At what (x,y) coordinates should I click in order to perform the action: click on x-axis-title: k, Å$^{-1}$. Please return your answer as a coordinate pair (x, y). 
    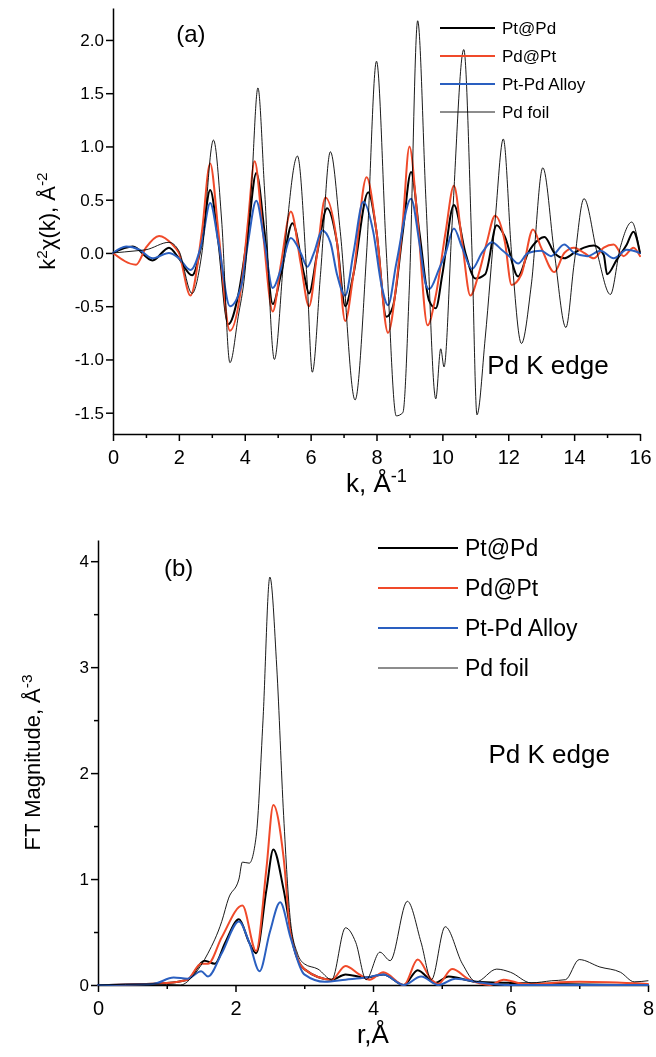
    Looking at the image, I should click on (376, 482).